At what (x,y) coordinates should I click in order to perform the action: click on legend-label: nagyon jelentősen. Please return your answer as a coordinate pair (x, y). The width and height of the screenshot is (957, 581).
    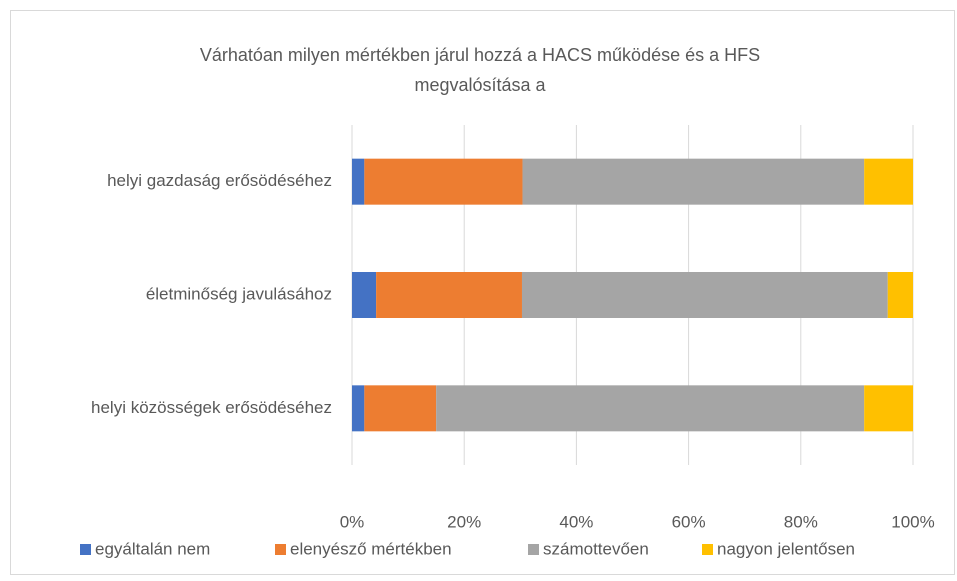
    Looking at the image, I should click on (786, 548).